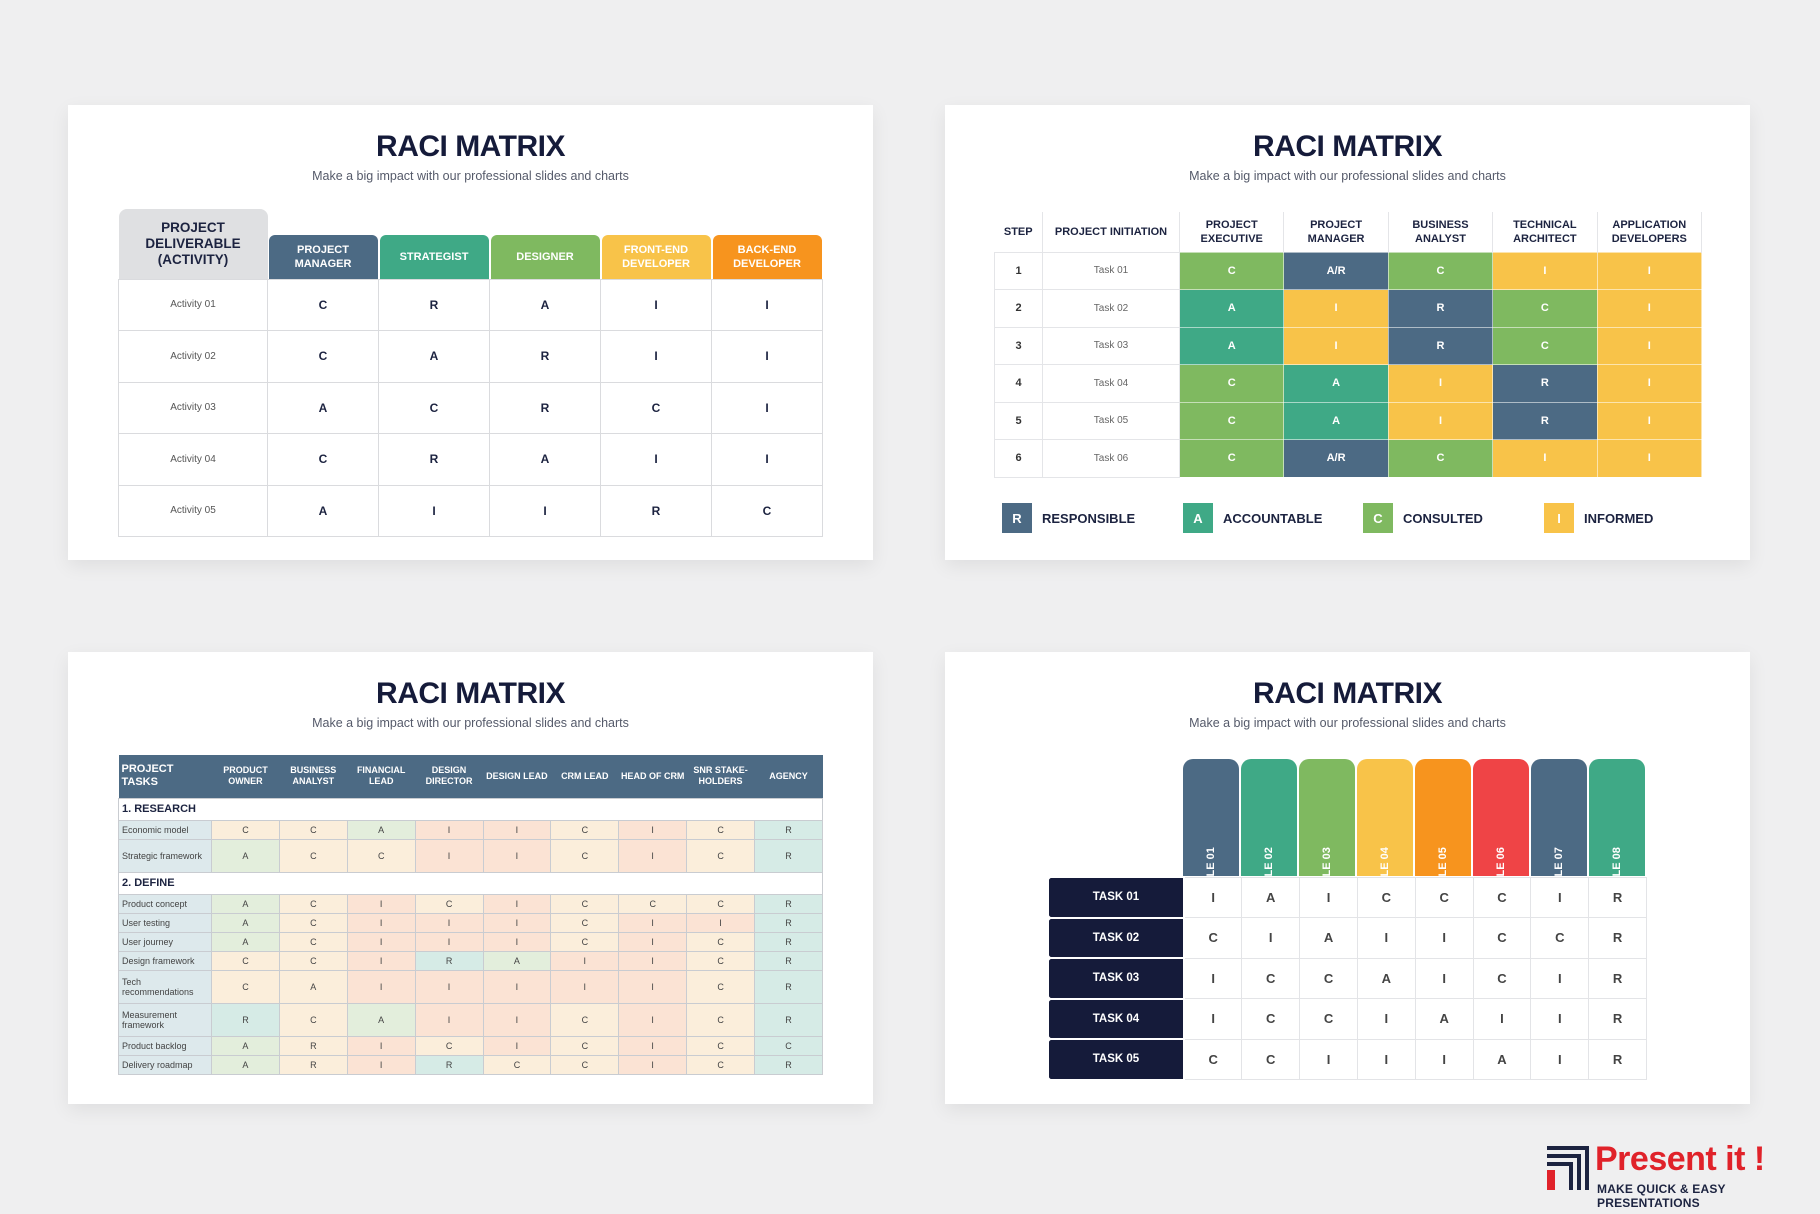 Image resolution: width=1820 pixels, height=1214 pixels. What do you see at coordinates (1018, 458) in the screenshot?
I see `step-number: 6` at bounding box center [1018, 458].